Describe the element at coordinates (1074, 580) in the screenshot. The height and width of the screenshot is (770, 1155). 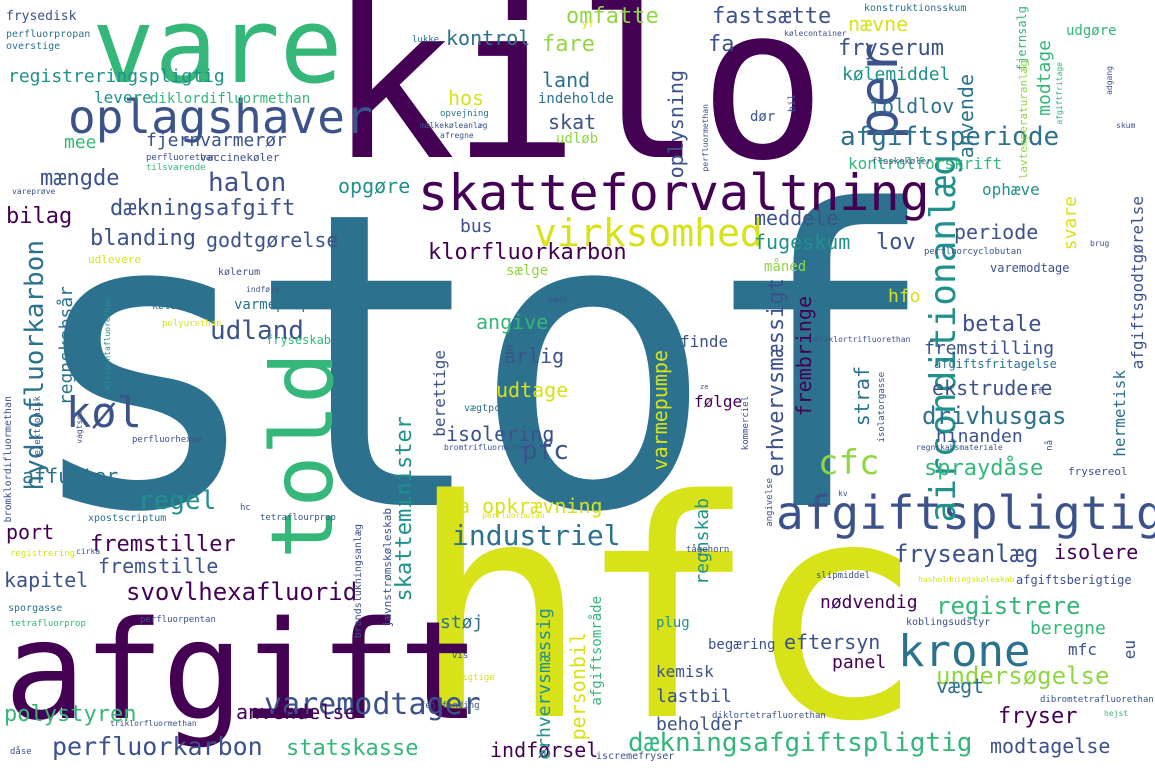
I see `word-afgiftsberigtige: afgiftsberigtige` at that location.